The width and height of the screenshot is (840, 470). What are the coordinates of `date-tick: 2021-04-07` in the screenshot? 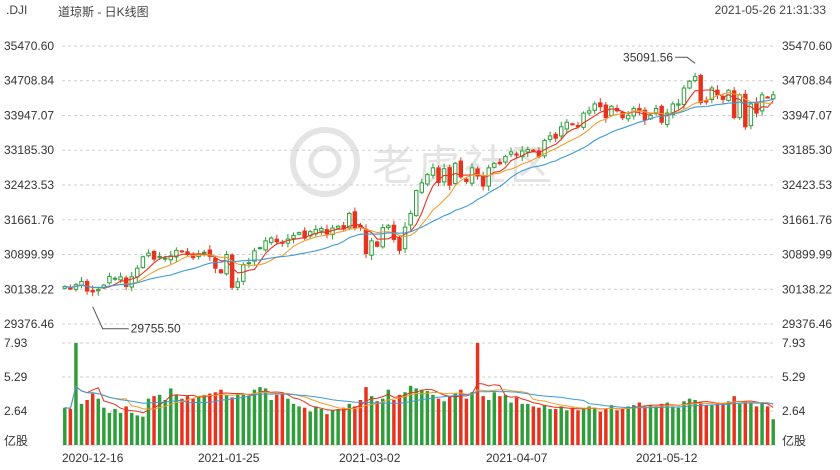 It's located at (517, 458).